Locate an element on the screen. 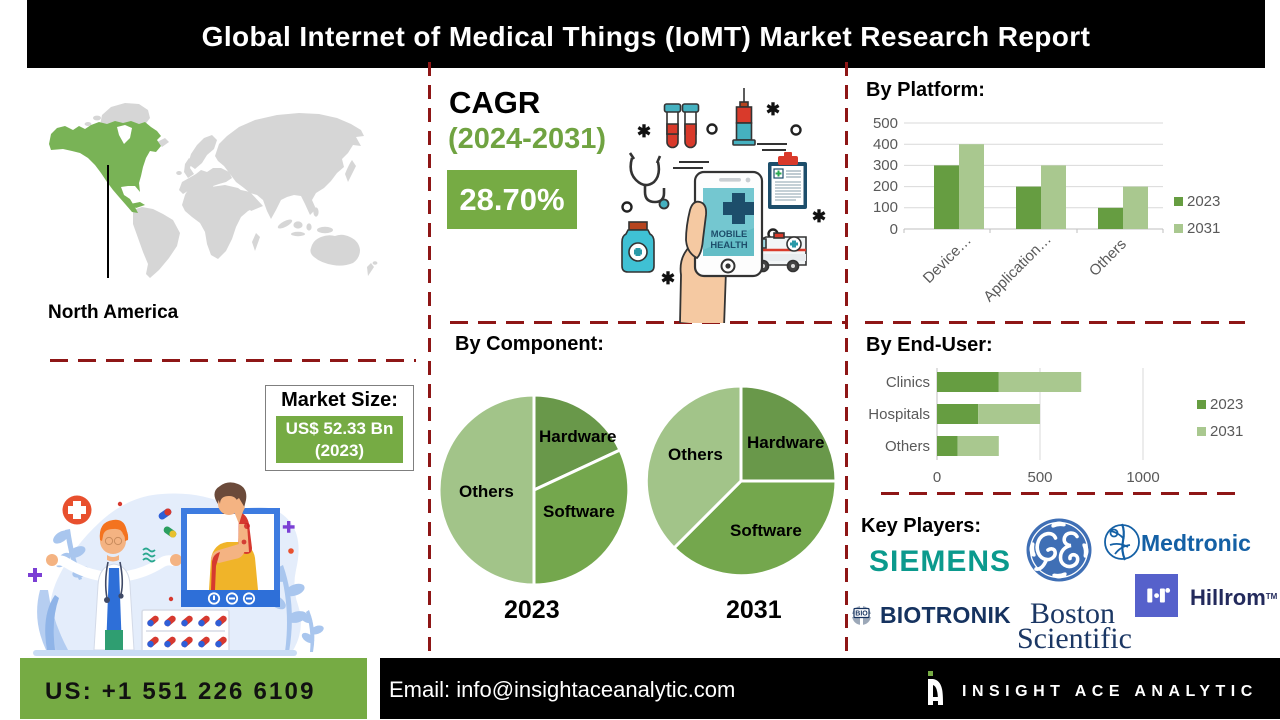 Image resolution: width=1280 pixels, height=720 pixels. svg-text: BIO is located at coordinates (861, 614).